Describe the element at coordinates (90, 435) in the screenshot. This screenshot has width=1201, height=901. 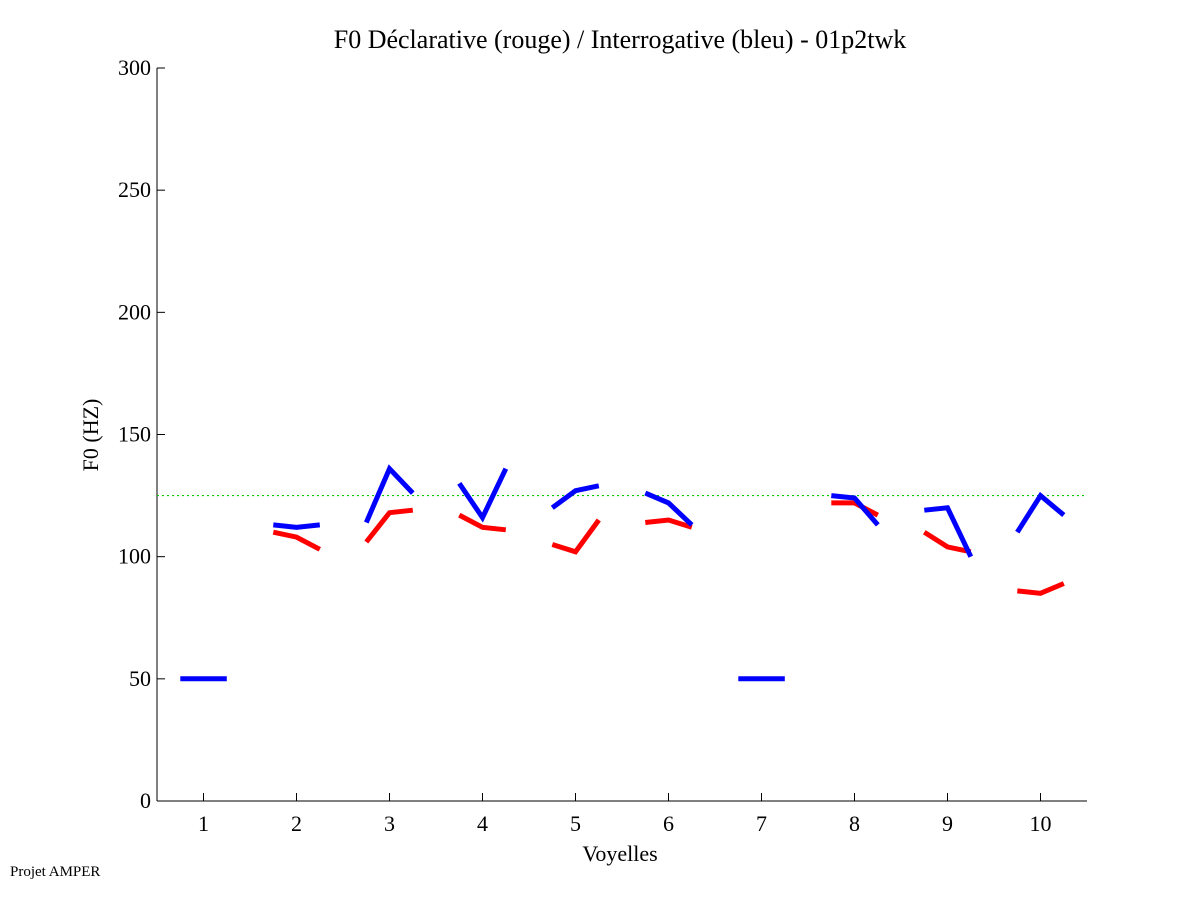
I see `y-axis-label: F0 (HZ)` at that location.